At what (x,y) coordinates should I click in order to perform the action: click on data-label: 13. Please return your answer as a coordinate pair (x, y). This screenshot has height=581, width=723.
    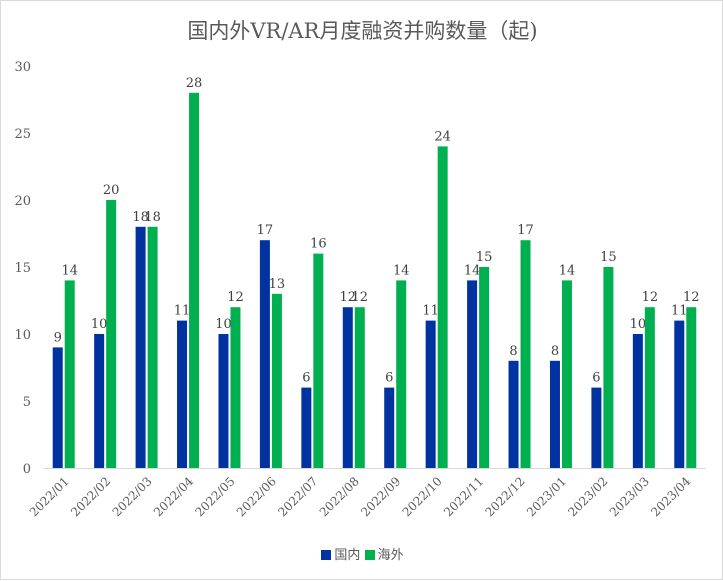
    Looking at the image, I should click on (277, 284).